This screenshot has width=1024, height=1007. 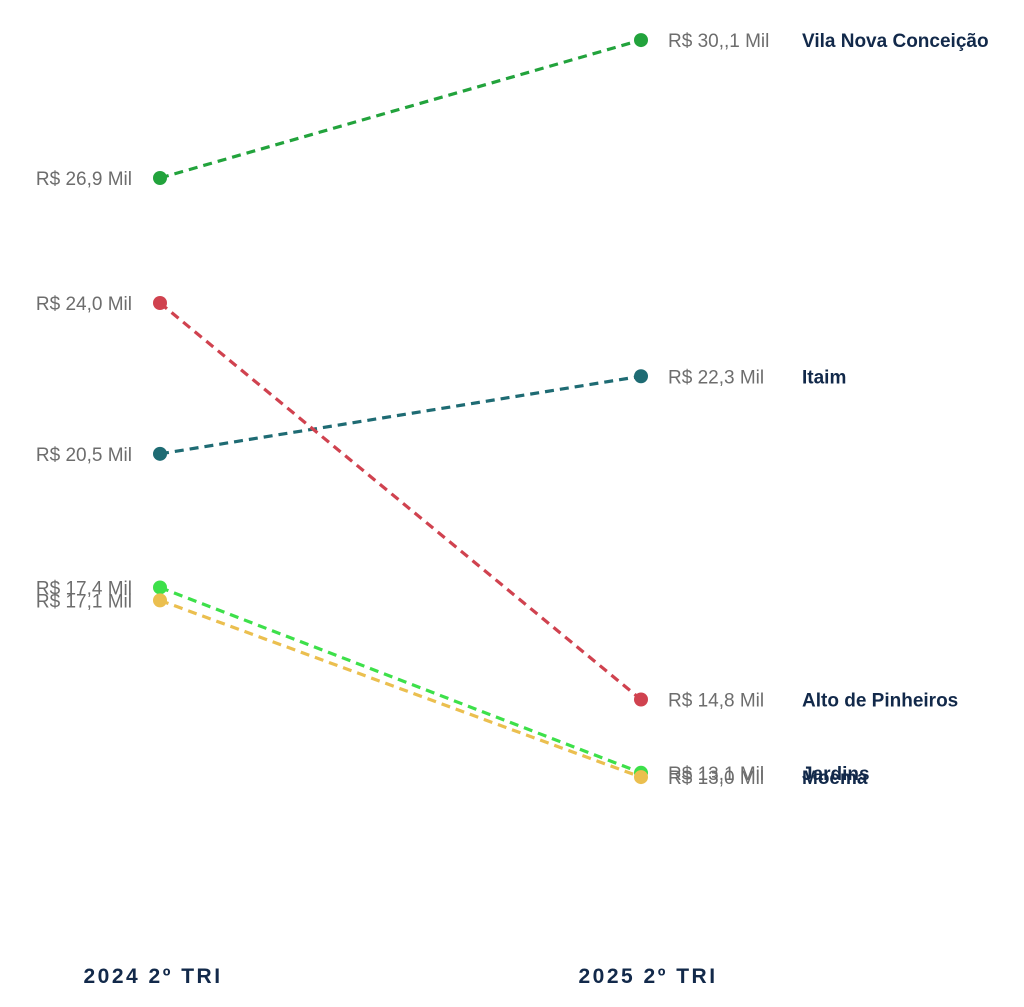 I want to click on series-line-itaim, so click(x=400, y=415).